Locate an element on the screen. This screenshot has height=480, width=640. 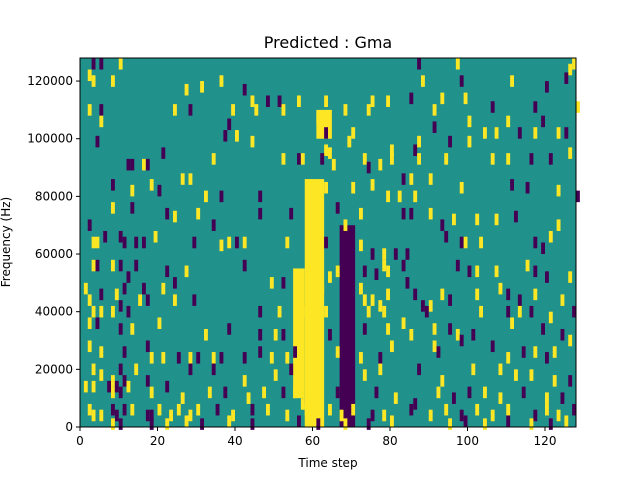
x-axis: 0 20 40 60 80 100 120 is located at coordinates (316, 437).